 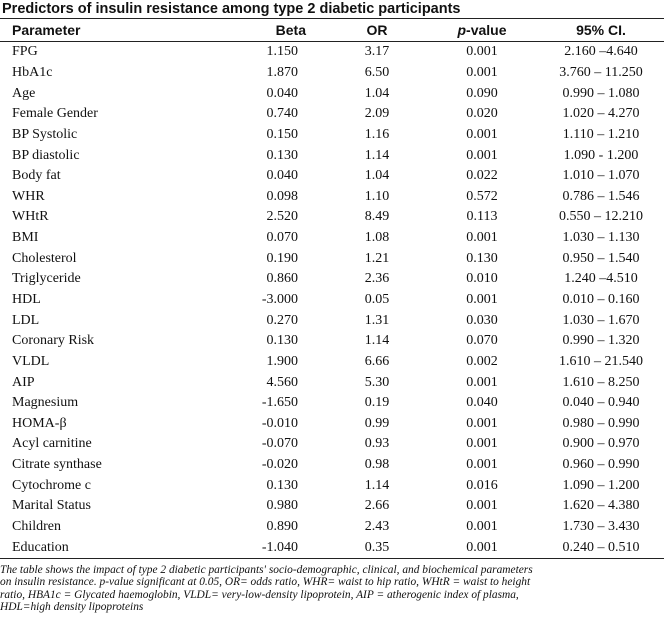 What do you see at coordinates (365, 30) in the screenshot?
I see `header-or: OR` at bounding box center [365, 30].